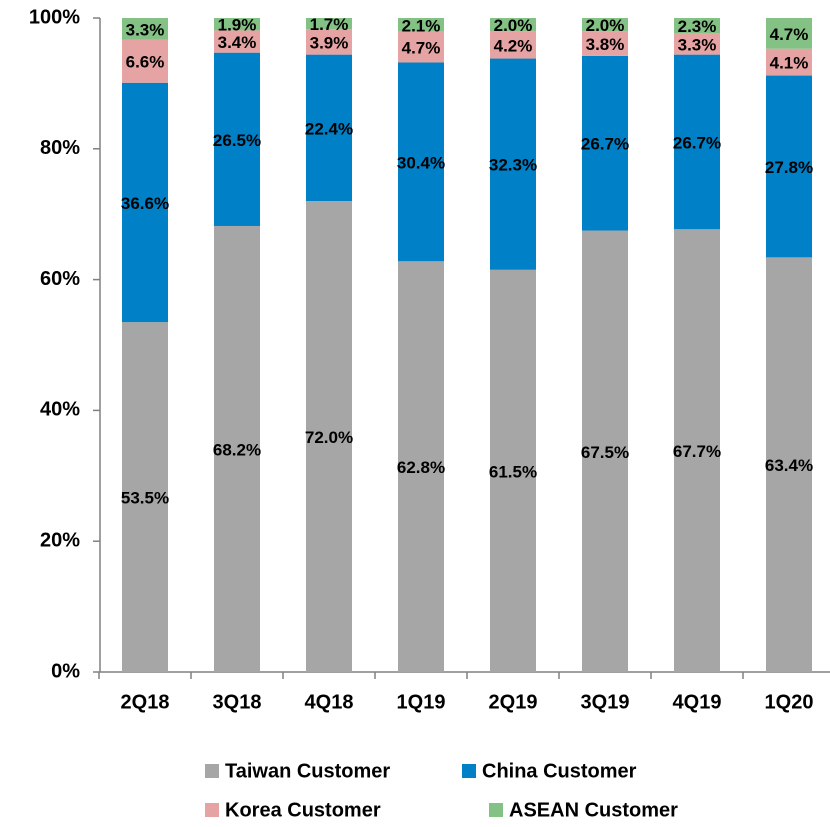 The image size is (830, 827). I want to click on value-label: 1.9%, so click(237, 25).